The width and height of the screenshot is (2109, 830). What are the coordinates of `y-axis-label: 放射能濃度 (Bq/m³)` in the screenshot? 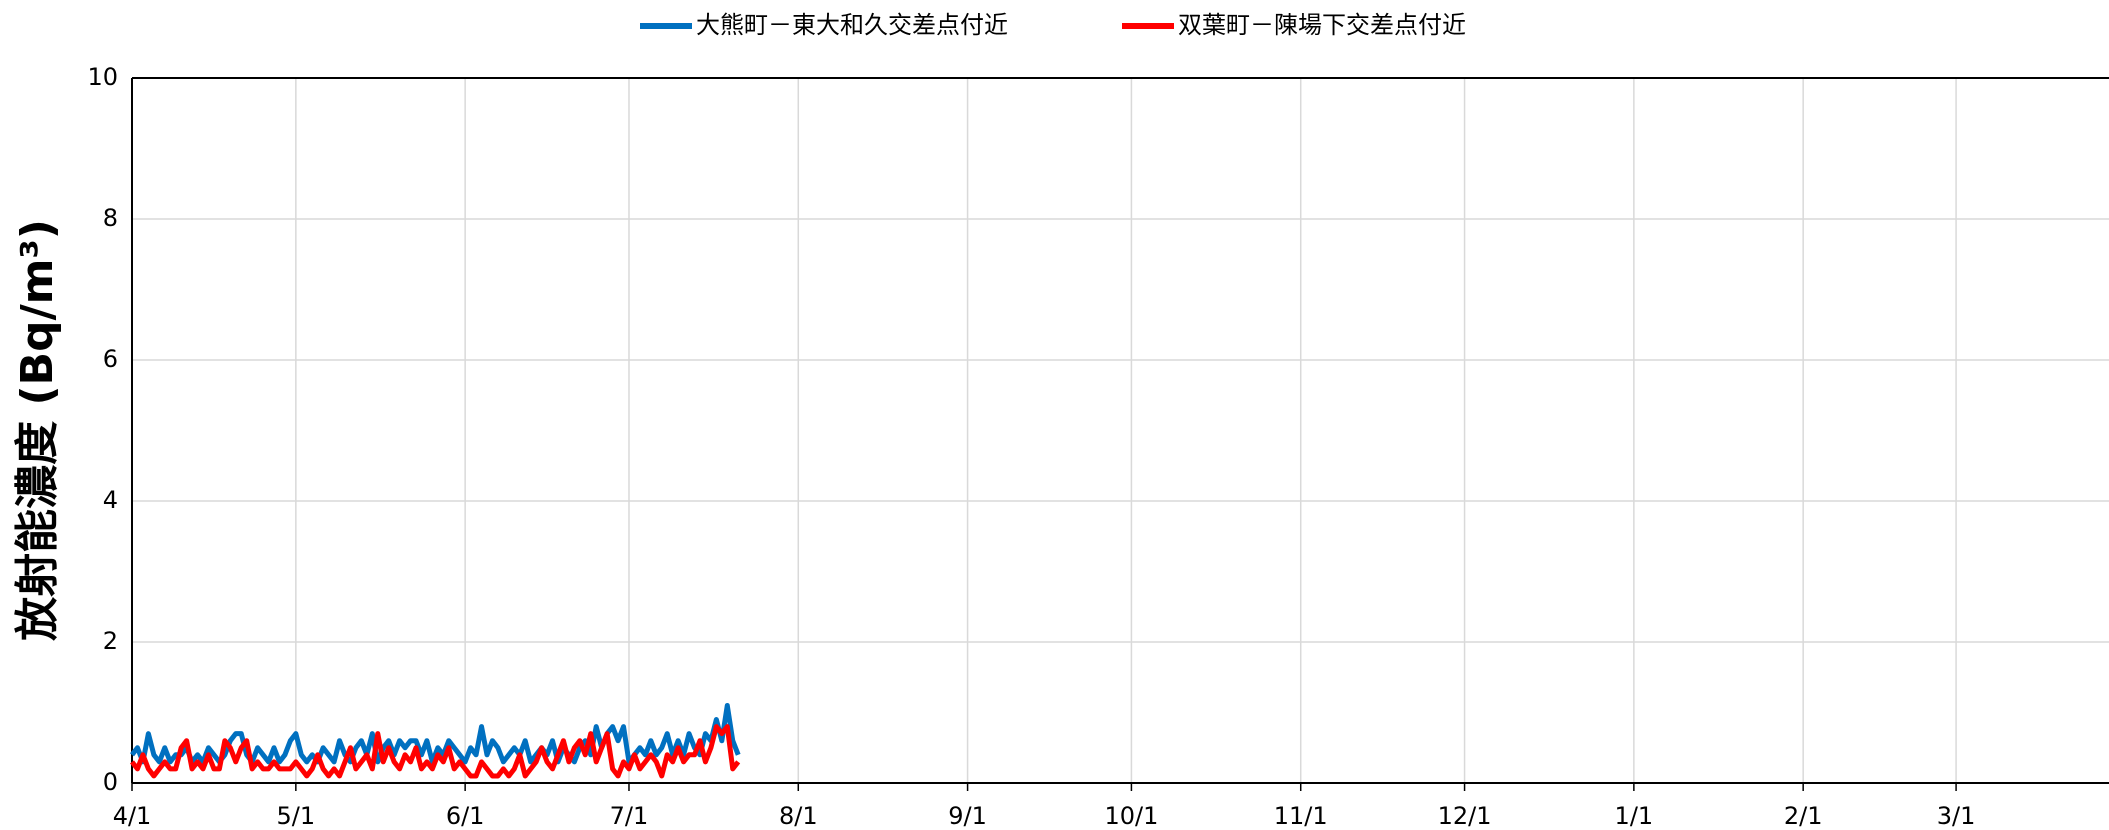 It's located at (37, 430).